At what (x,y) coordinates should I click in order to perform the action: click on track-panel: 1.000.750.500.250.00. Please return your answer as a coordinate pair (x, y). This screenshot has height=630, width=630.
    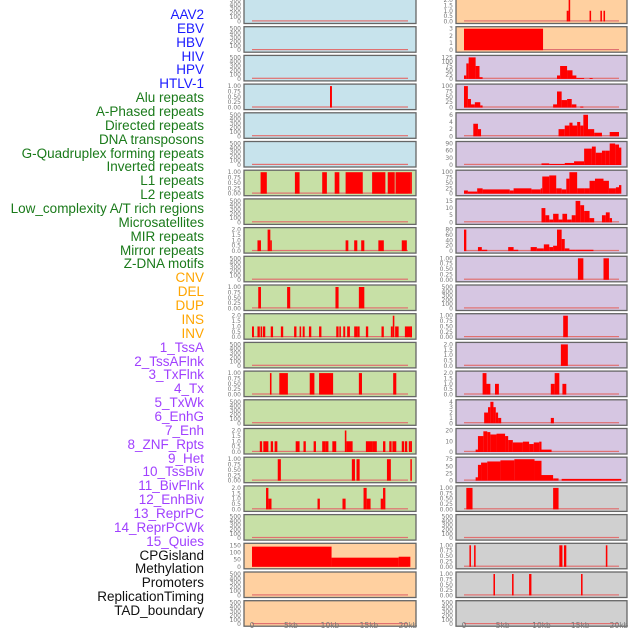
    Looking at the image, I should click on (534, 556).